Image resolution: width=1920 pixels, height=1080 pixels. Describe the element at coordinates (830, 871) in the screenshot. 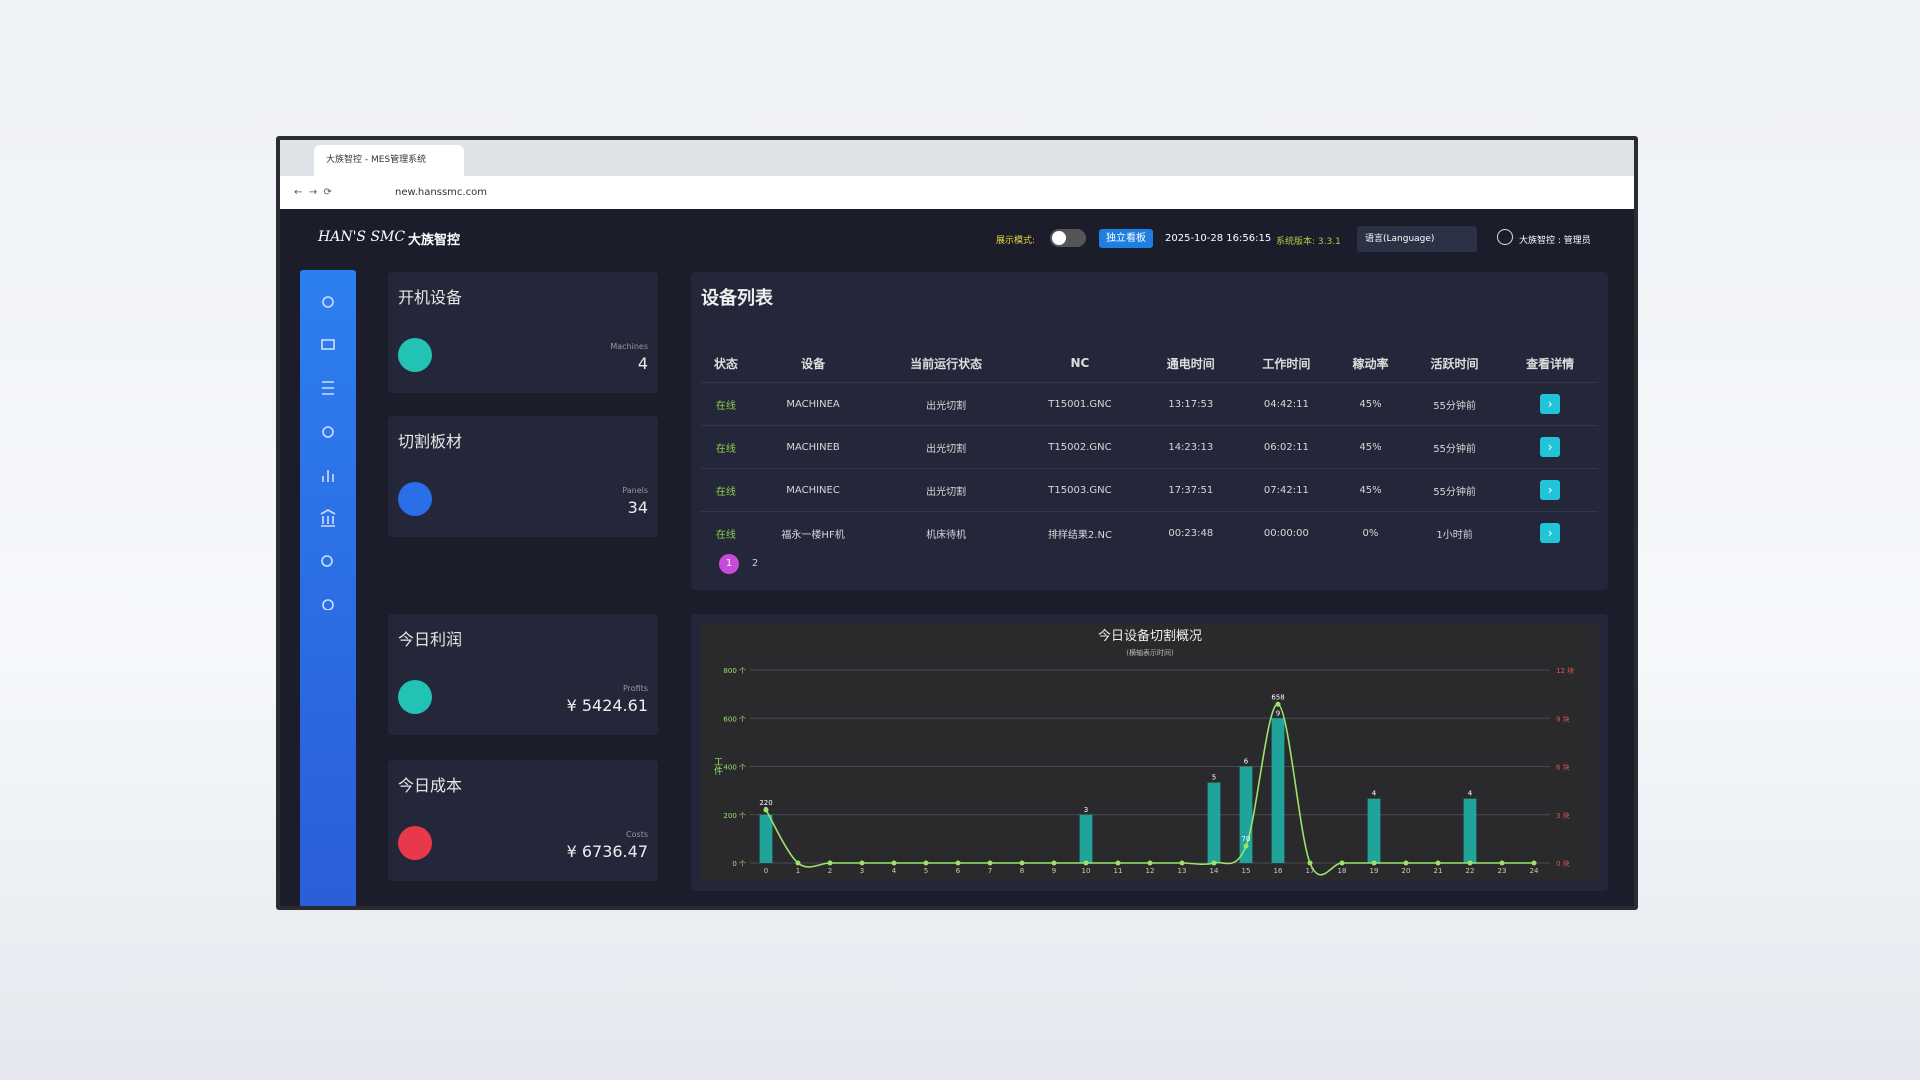

I see `x-tick-label: 2` at that location.